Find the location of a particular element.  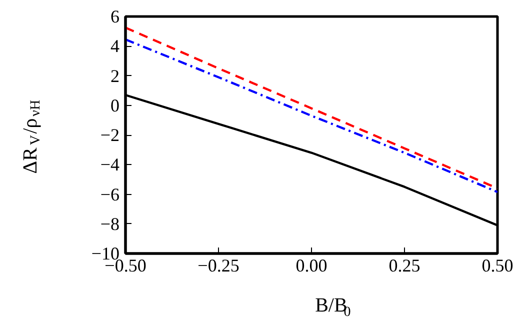

y-tick-label: 2 is located at coordinates (115, 76).